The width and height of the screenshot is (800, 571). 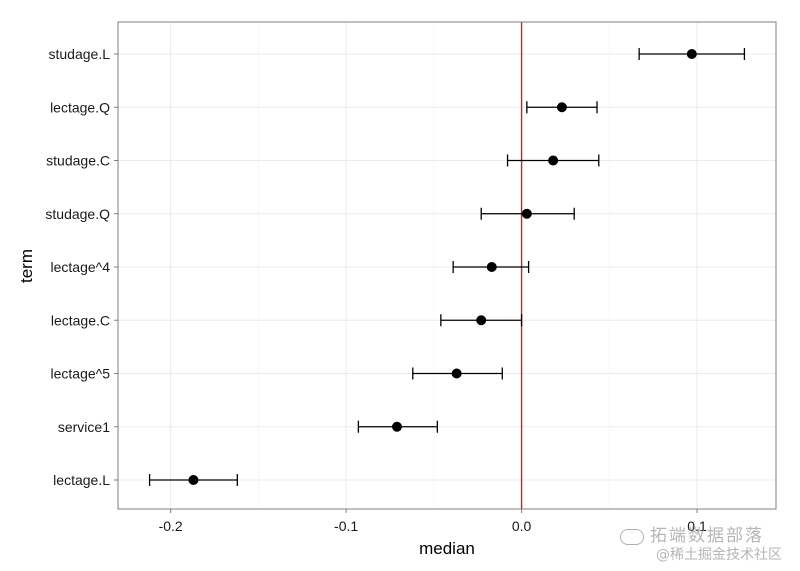 I want to click on y-tick-label: studage.C, so click(x=78, y=161).